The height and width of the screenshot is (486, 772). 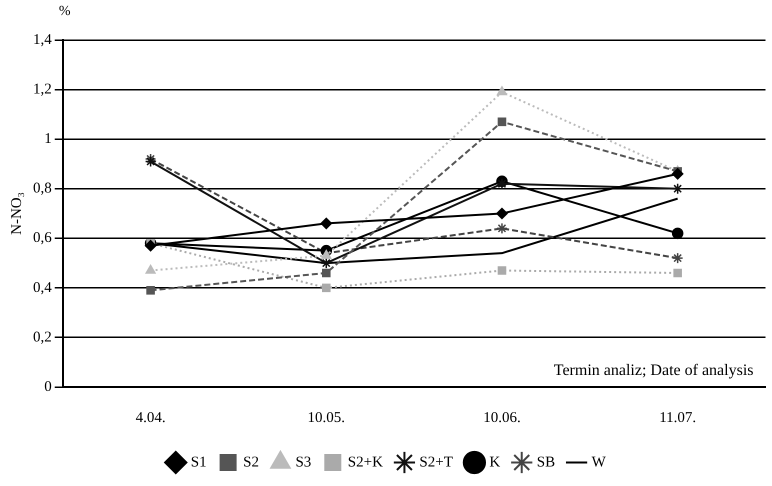 What do you see at coordinates (251, 462) in the screenshot?
I see `legend-label: S2` at bounding box center [251, 462].